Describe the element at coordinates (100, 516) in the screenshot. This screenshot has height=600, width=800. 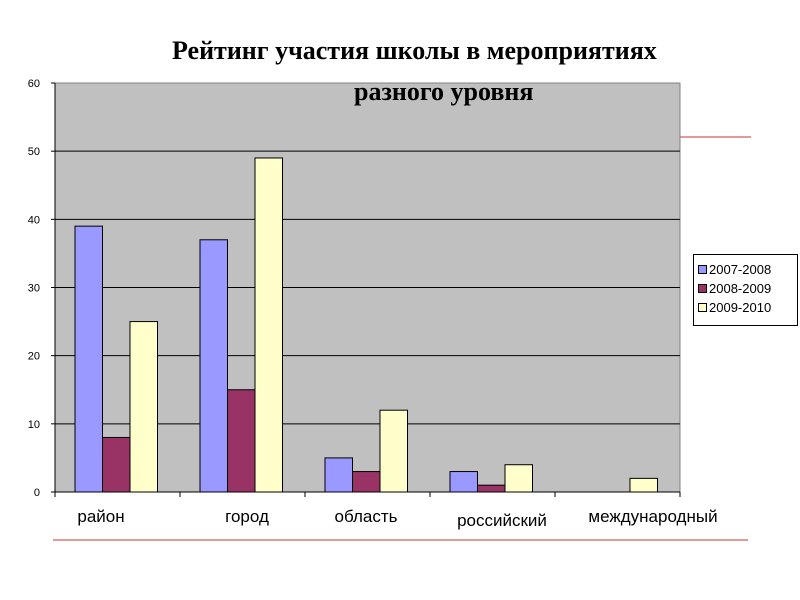
I see `x-category-label: район` at that location.